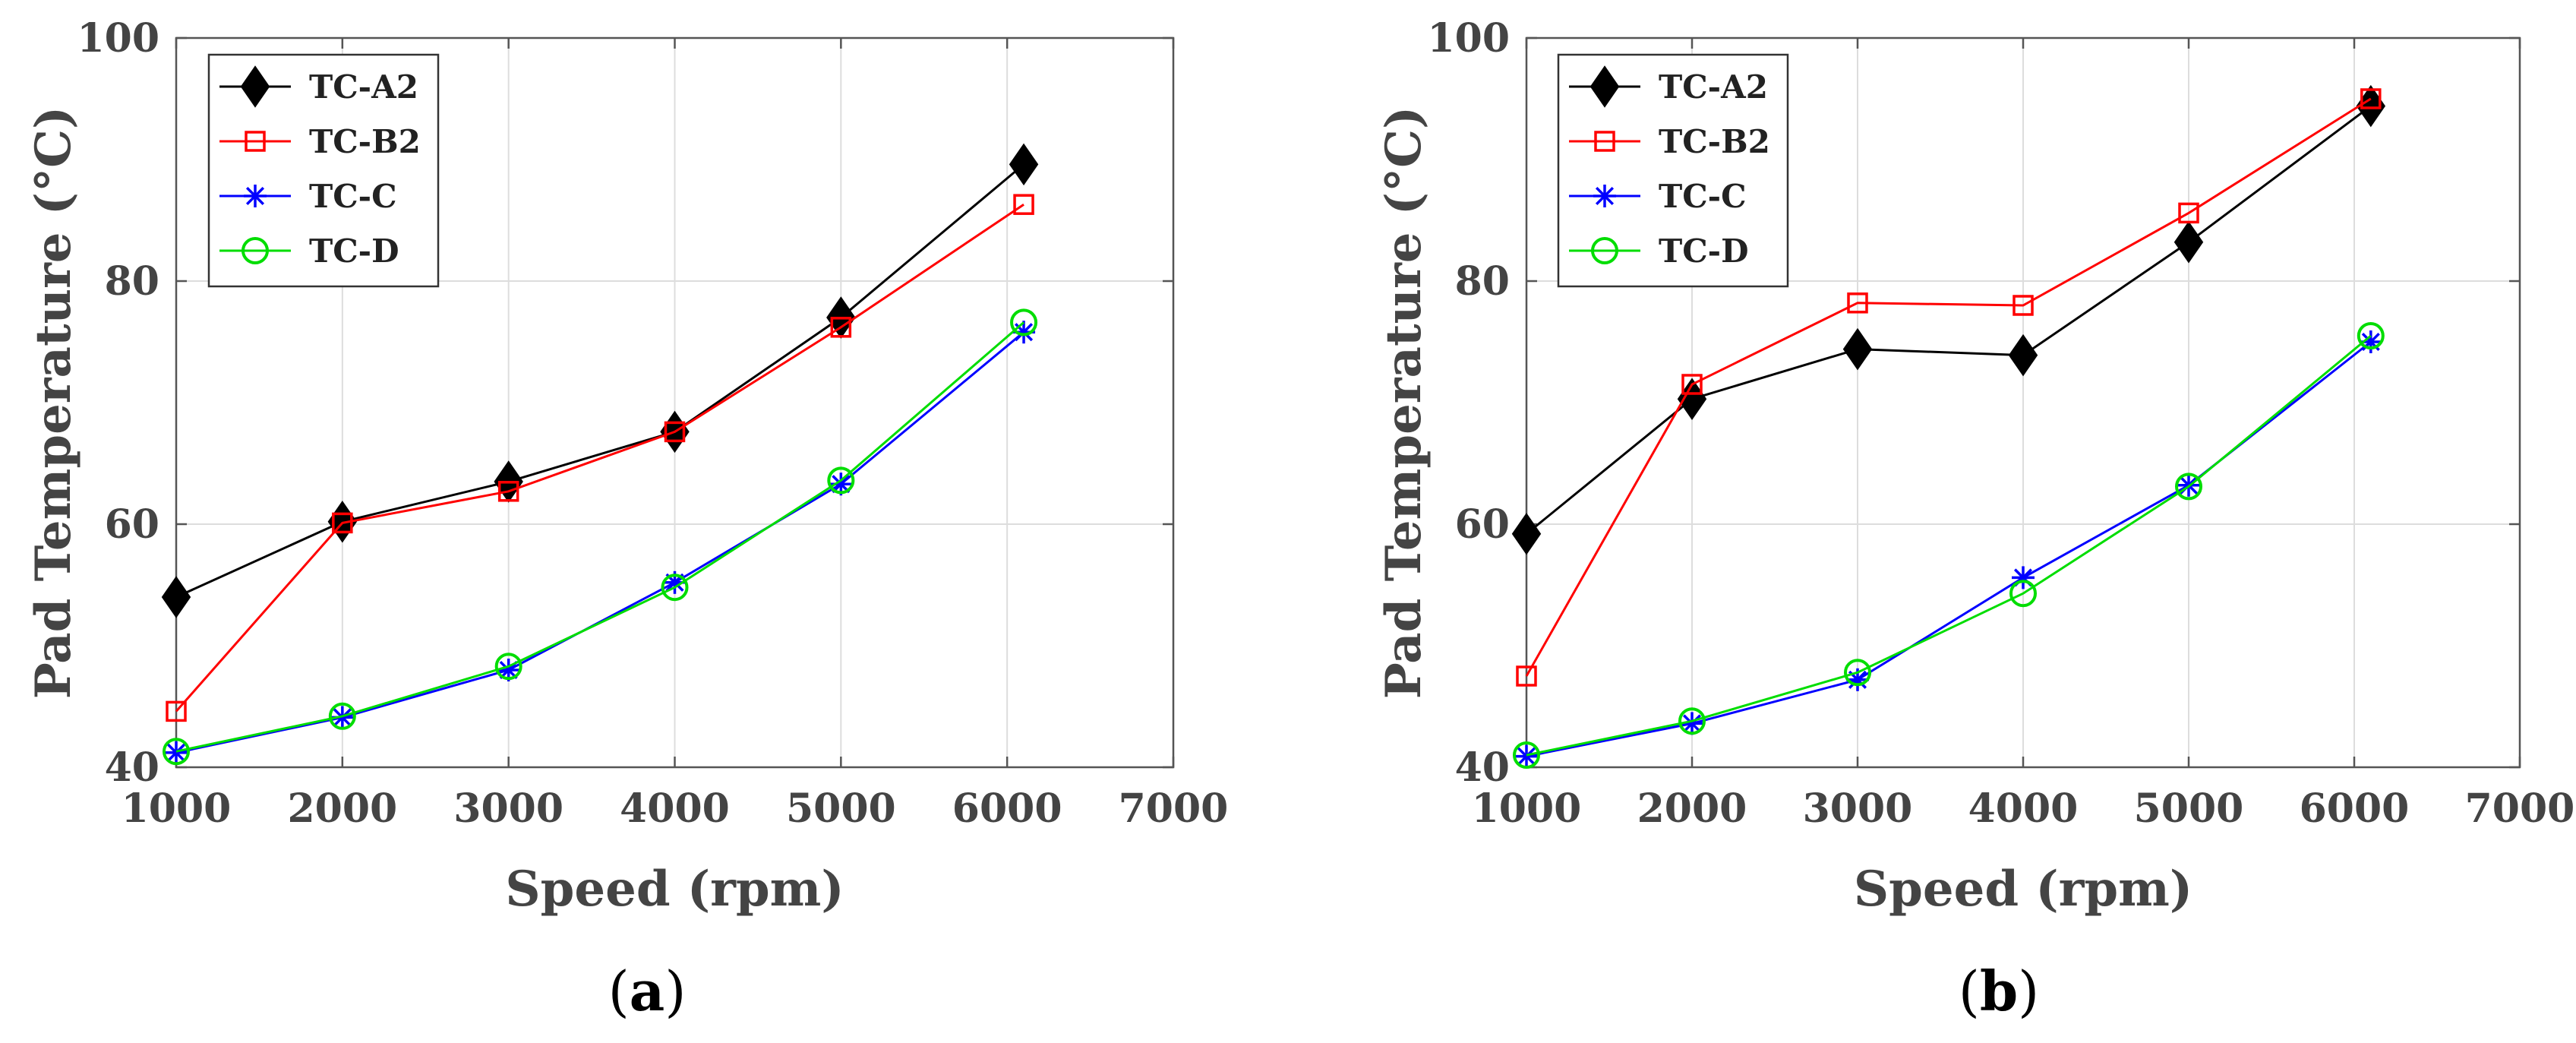 The height and width of the screenshot is (1043, 2576). What do you see at coordinates (354, 251) in the screenshot?
I see `legend-label: TC-D` at bounding box center [354, 251].